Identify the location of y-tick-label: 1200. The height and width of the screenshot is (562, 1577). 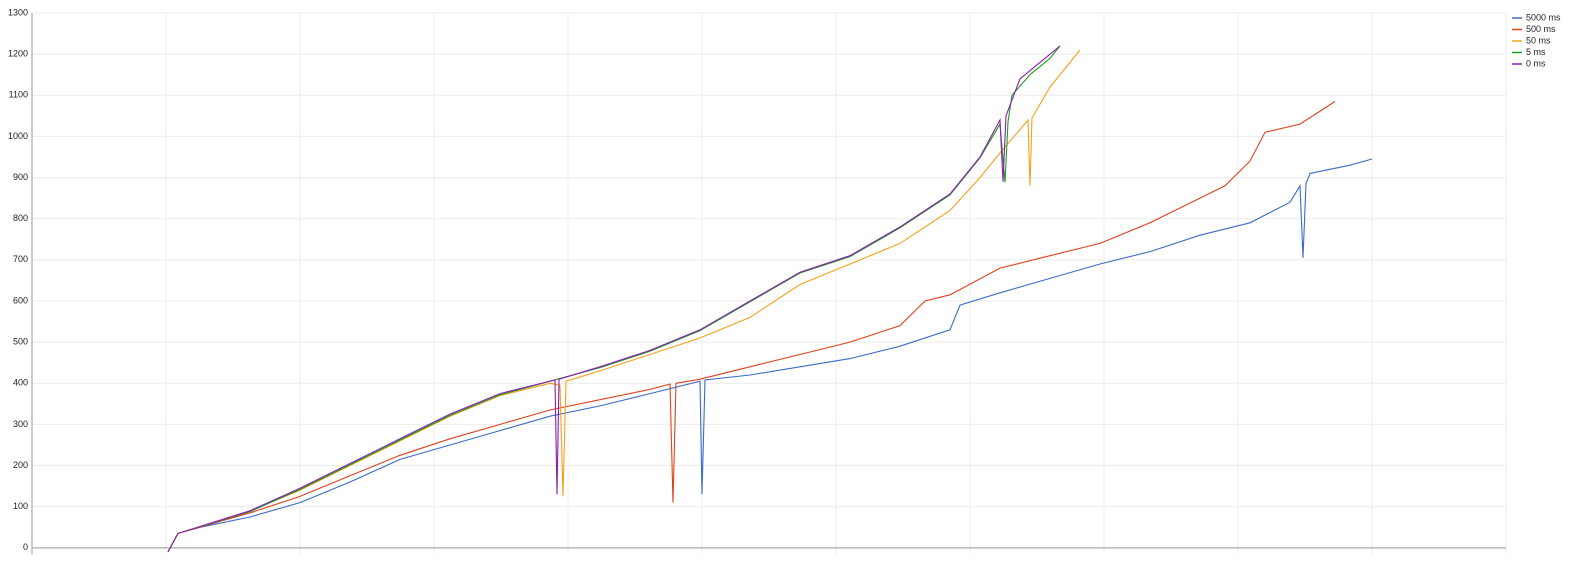
(18, 54).